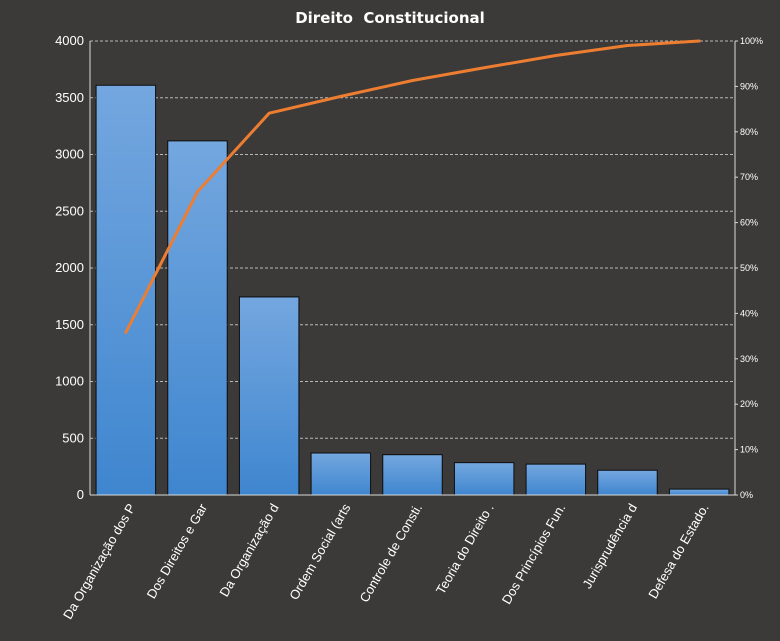 This screenshot has width=780, height=641. Describe the element at coordinates (69, 324) in the screenshot. I see `y-tick-label: 1500` at that location.